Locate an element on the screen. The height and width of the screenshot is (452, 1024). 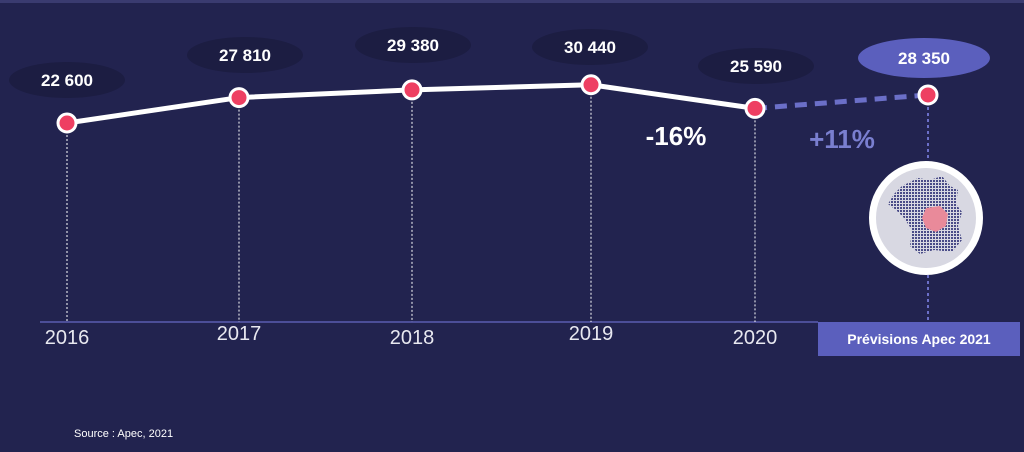
x-tick-label-2019: 2019 is located at coordinates (591, 334).